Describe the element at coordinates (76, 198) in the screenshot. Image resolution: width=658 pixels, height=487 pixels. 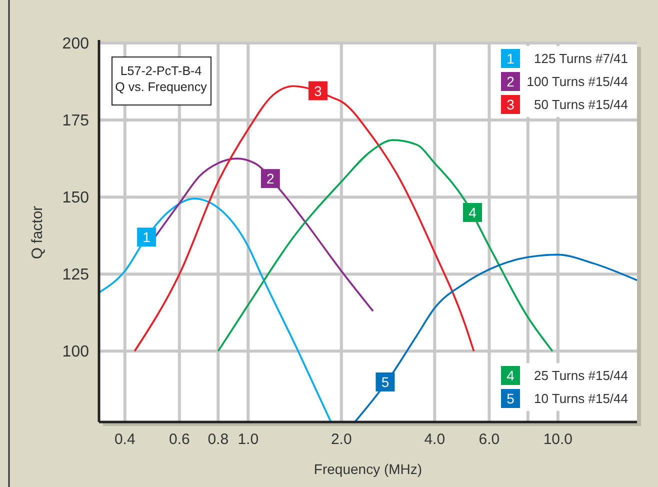
I see `y-tick-label: 150` at that location.